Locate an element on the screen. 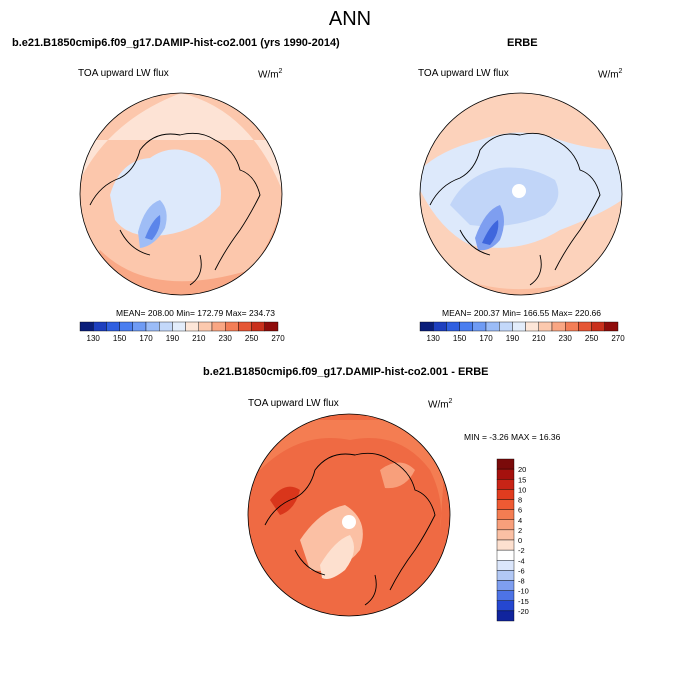  map-model-border is located at coordinates (181, 194).